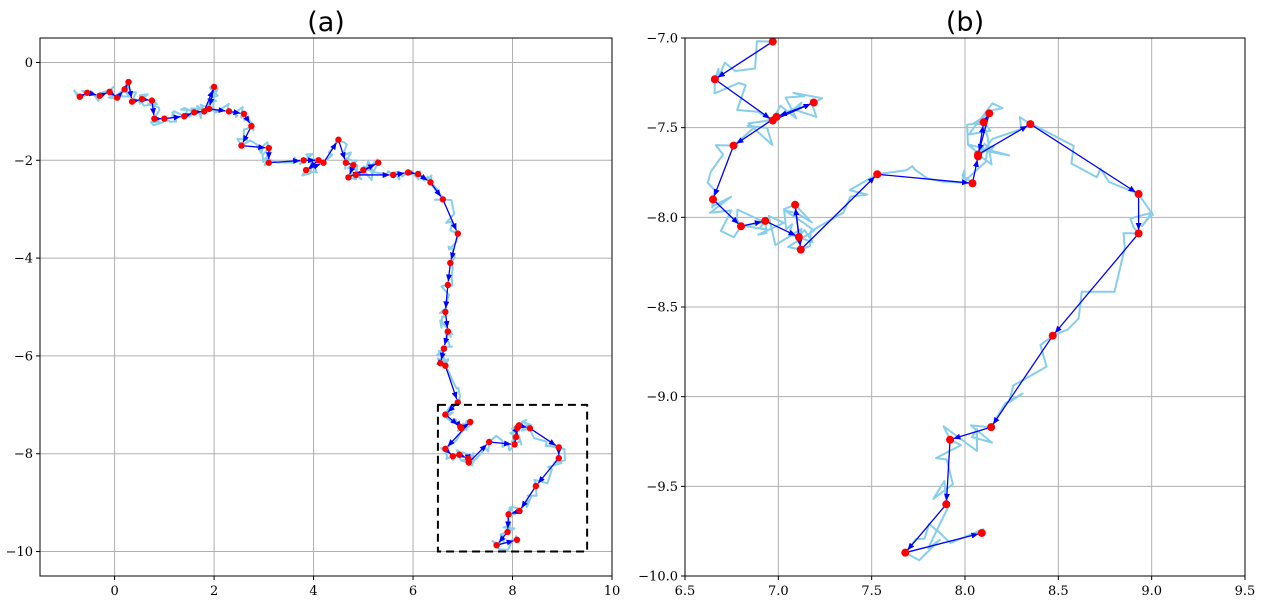 This screenshot has height=609, width=1273. Describe the element at coordinates (871, 591) in the screenshot. I see `x-tick-label: 7.5` at that location.